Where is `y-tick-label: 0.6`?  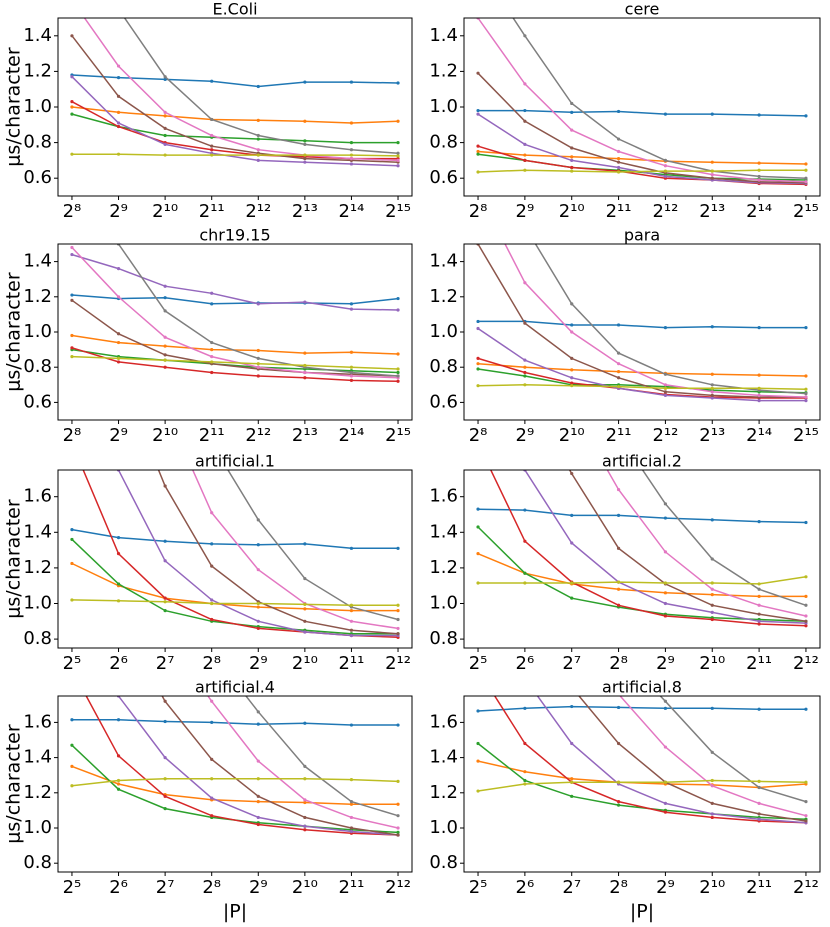
y-tick-label: 0.6 is located at coordinates (443, 401).